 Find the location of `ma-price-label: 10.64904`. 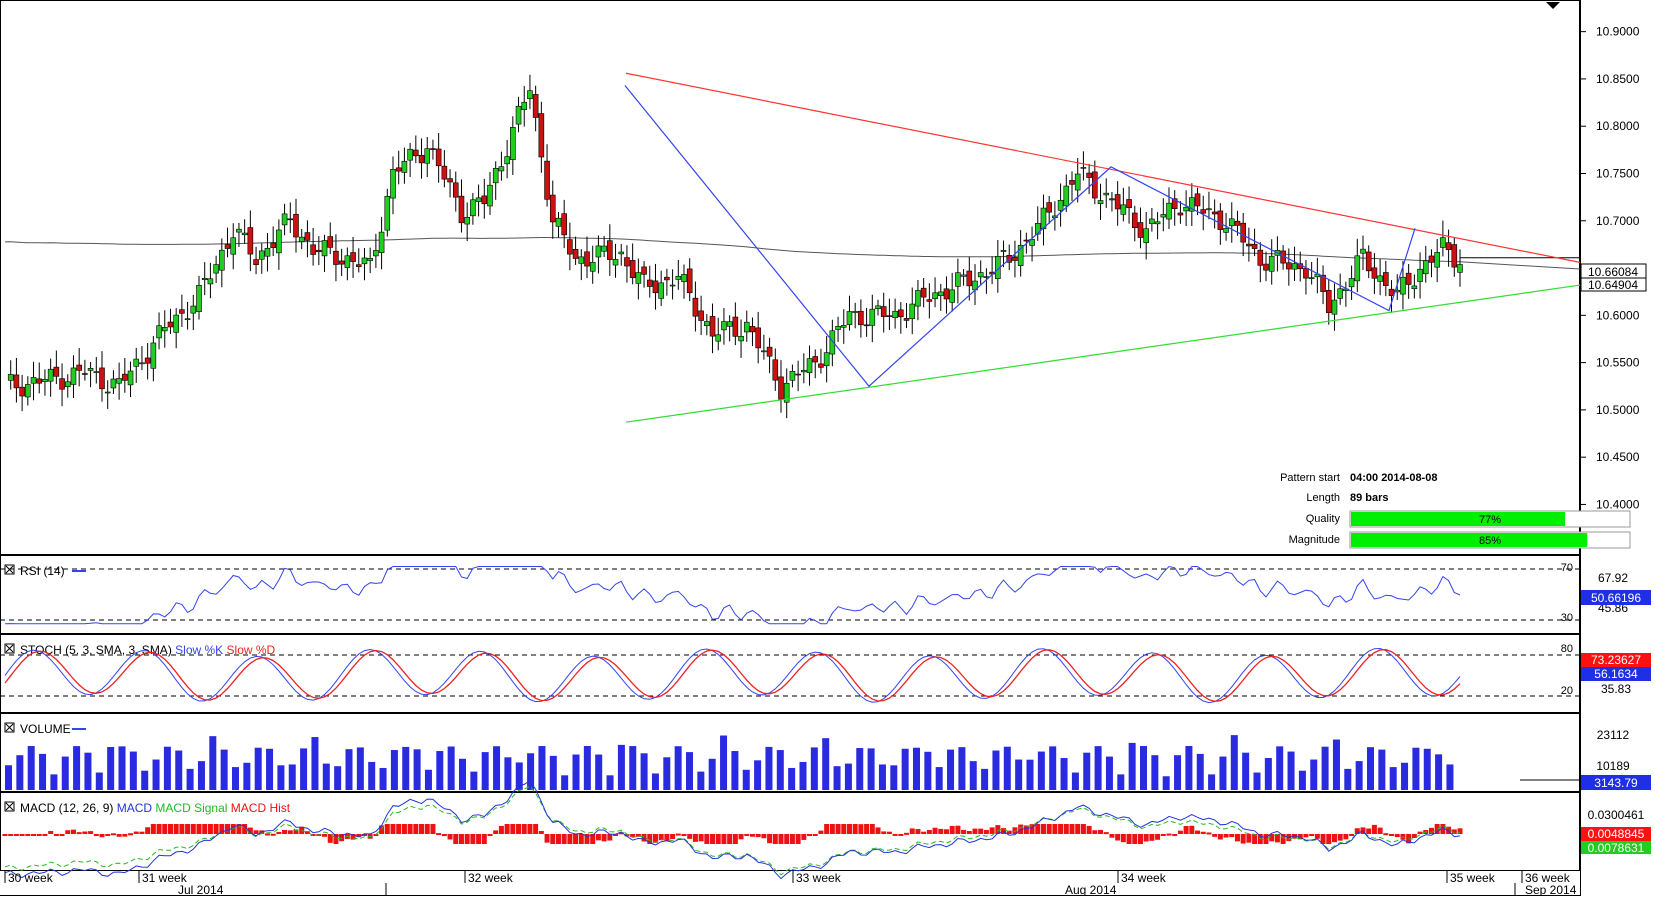

ma-price-label: 10.64904 is located at coordinates (1613, 285).